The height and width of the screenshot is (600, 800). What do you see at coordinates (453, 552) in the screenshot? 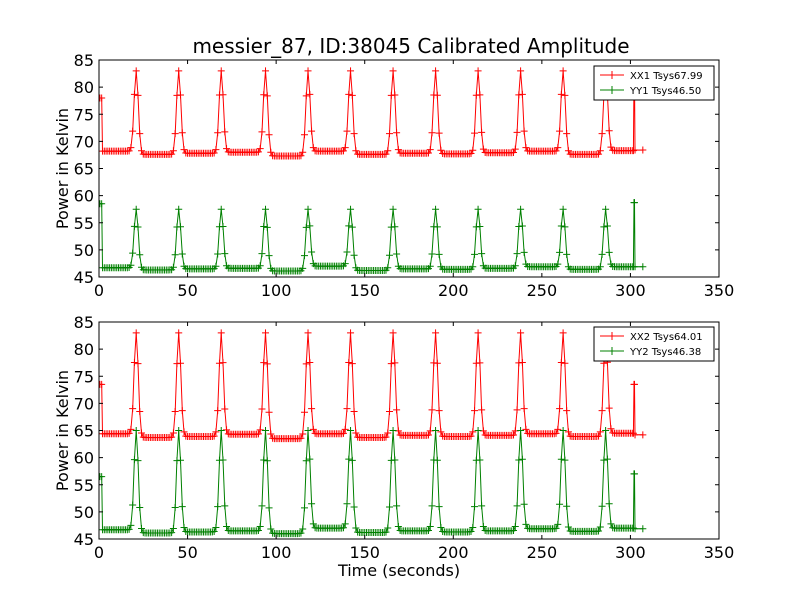
I see `x-tick-label: 200` at bounding box center [453, 552].